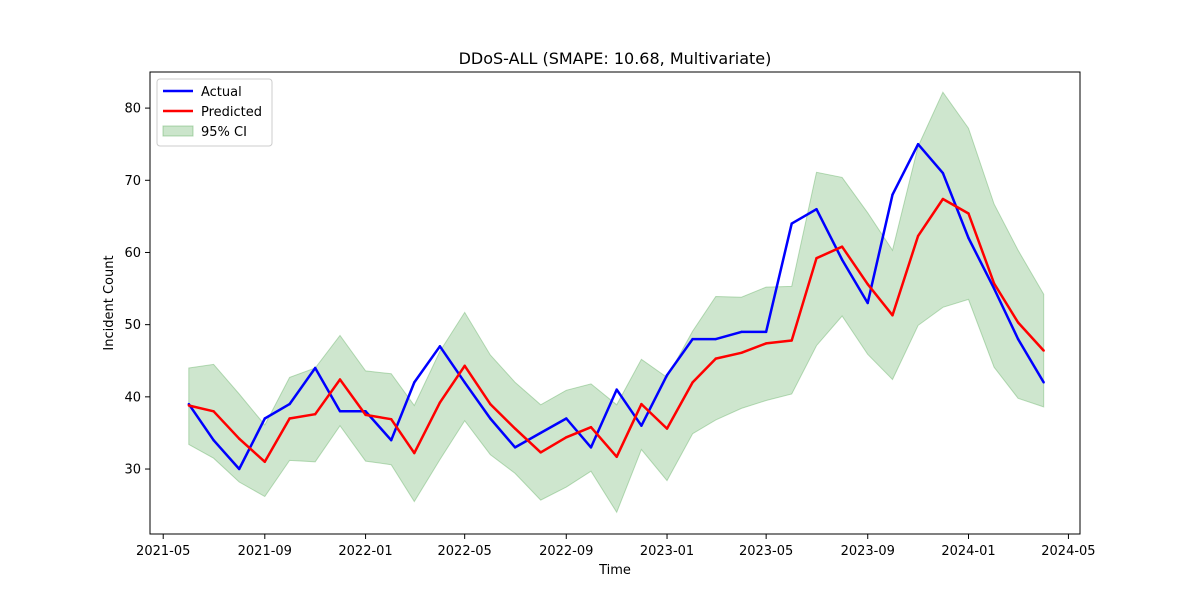 The width and height of the screenshot is (1200, 600). What do you see at coordinates (137, 290) in the screenshot?
I see `y-axis: 30 40 50 60 70 80` at bounding box center [137, 290].